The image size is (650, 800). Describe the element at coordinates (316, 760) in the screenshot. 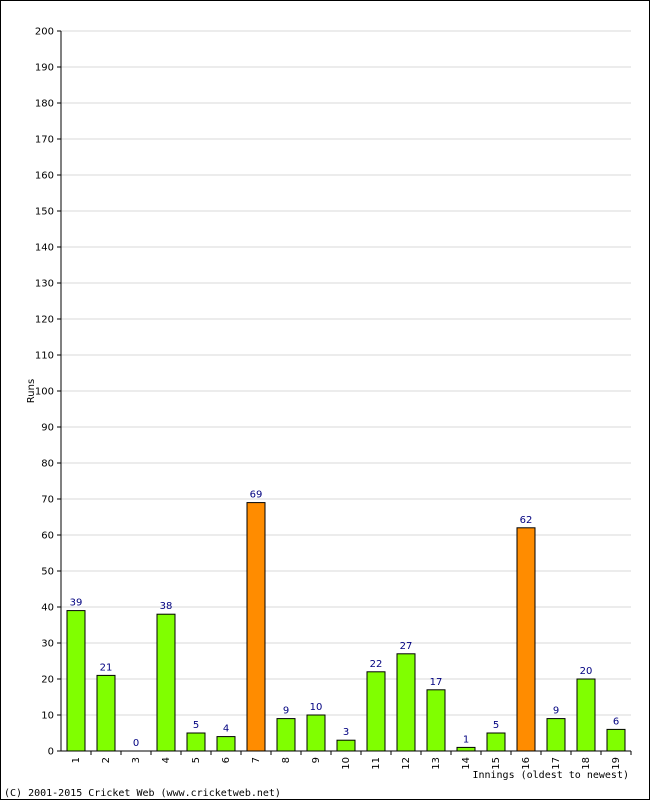

I see `x-tick-label: 9` at that location.